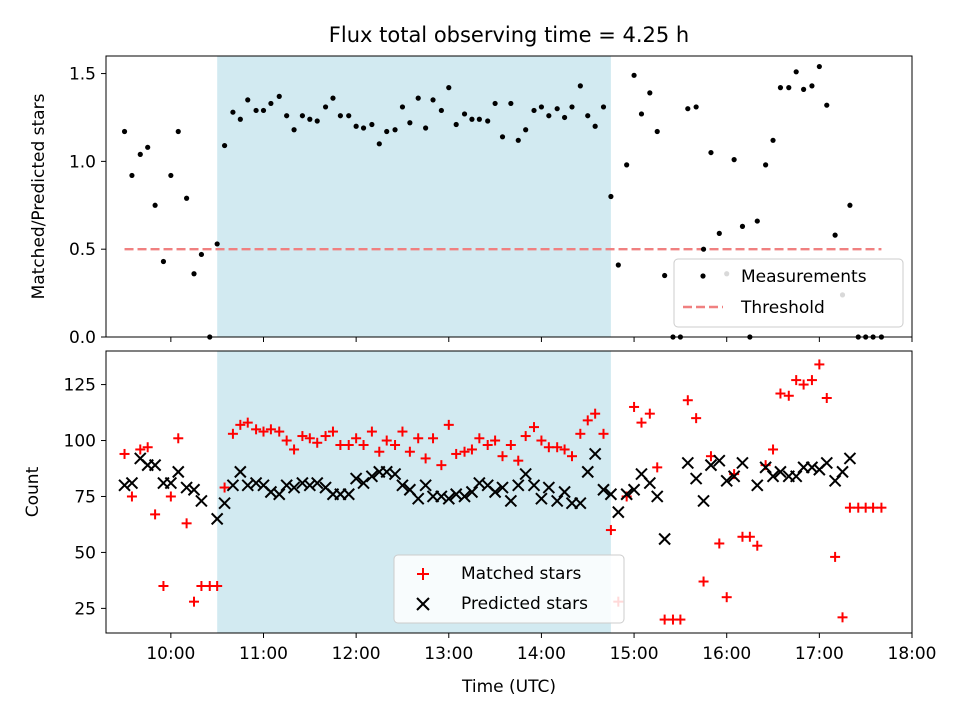 The height and width of the screenshot is (724, 960). I want to click on y-tick-label: 125, so click(80, 386).